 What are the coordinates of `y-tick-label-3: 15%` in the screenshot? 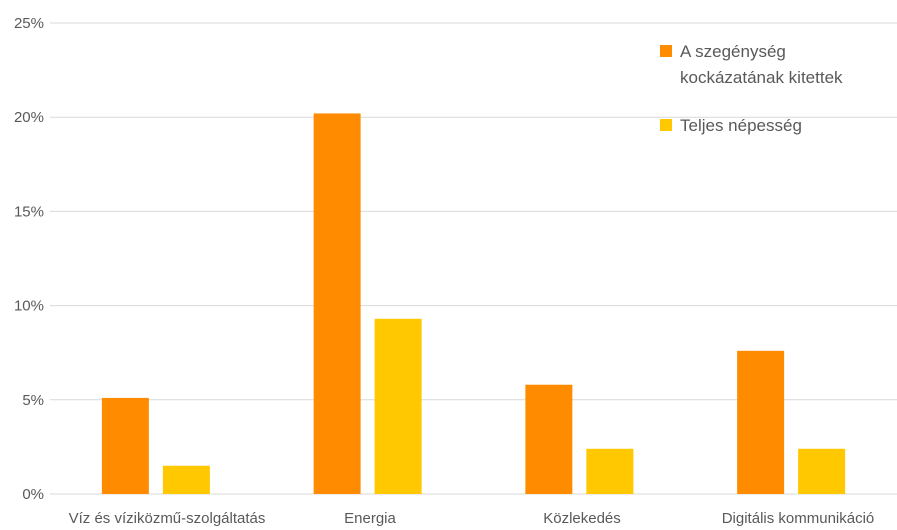 It's located at (29, 211).